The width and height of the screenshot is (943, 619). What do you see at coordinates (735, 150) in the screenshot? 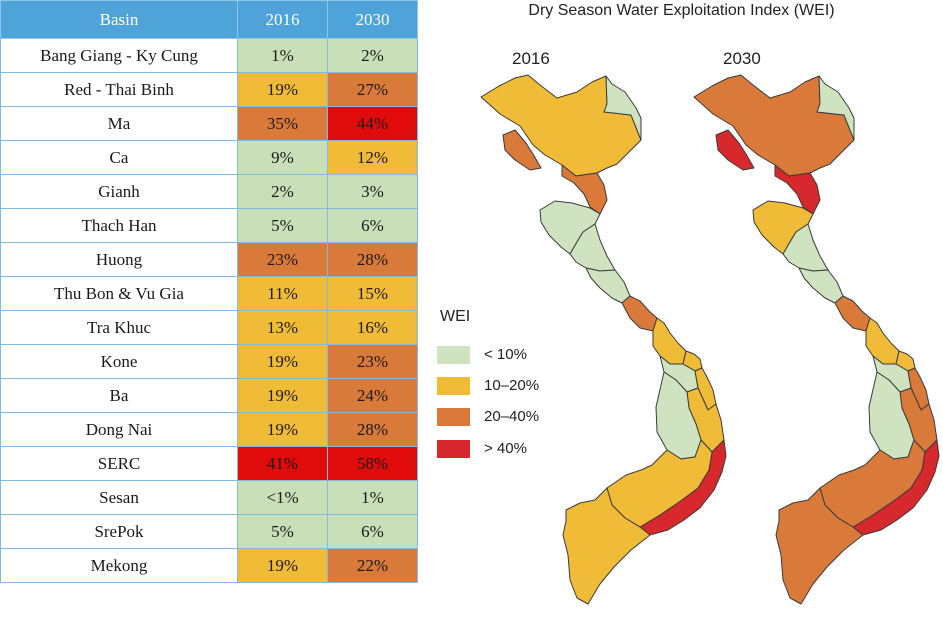
I see `map-2030-region-north-west` at bounding box center [735, 150].